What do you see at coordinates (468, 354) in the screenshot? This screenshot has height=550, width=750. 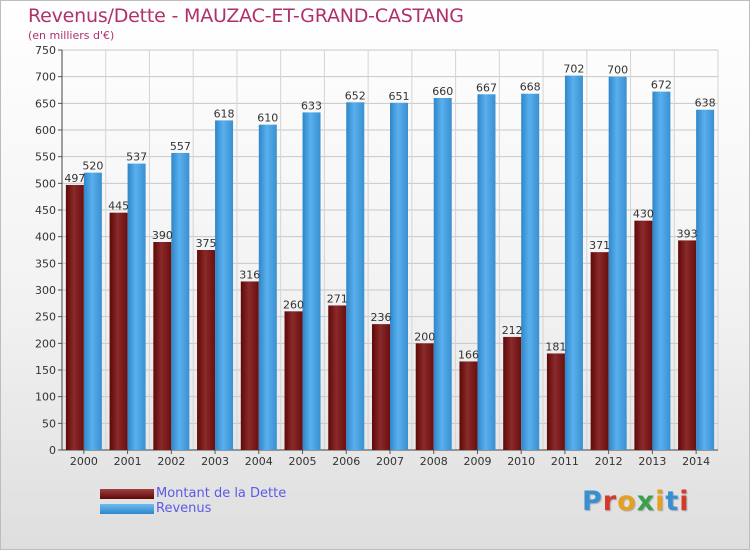 I see `data-label-dette: 166` at bounding box center [468, 354].